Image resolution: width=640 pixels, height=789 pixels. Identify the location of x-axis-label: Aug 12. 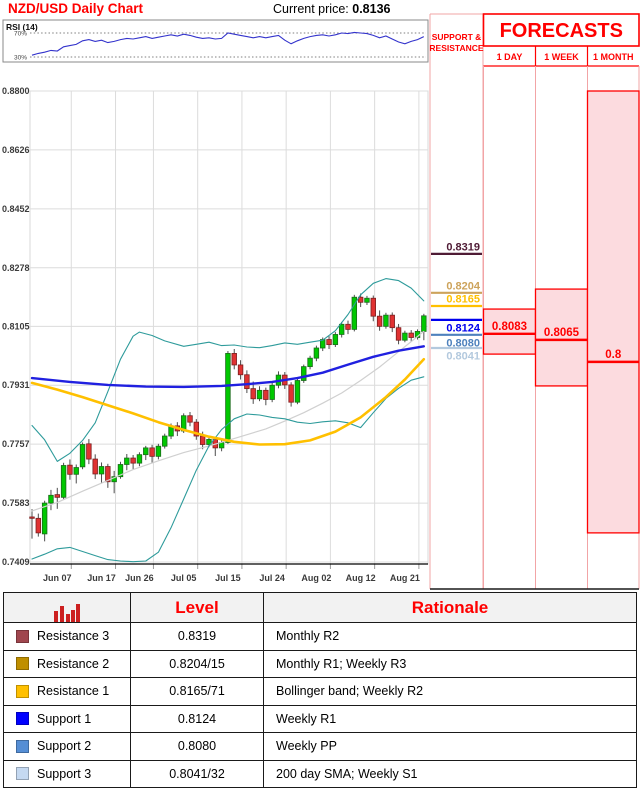
(361, 578).